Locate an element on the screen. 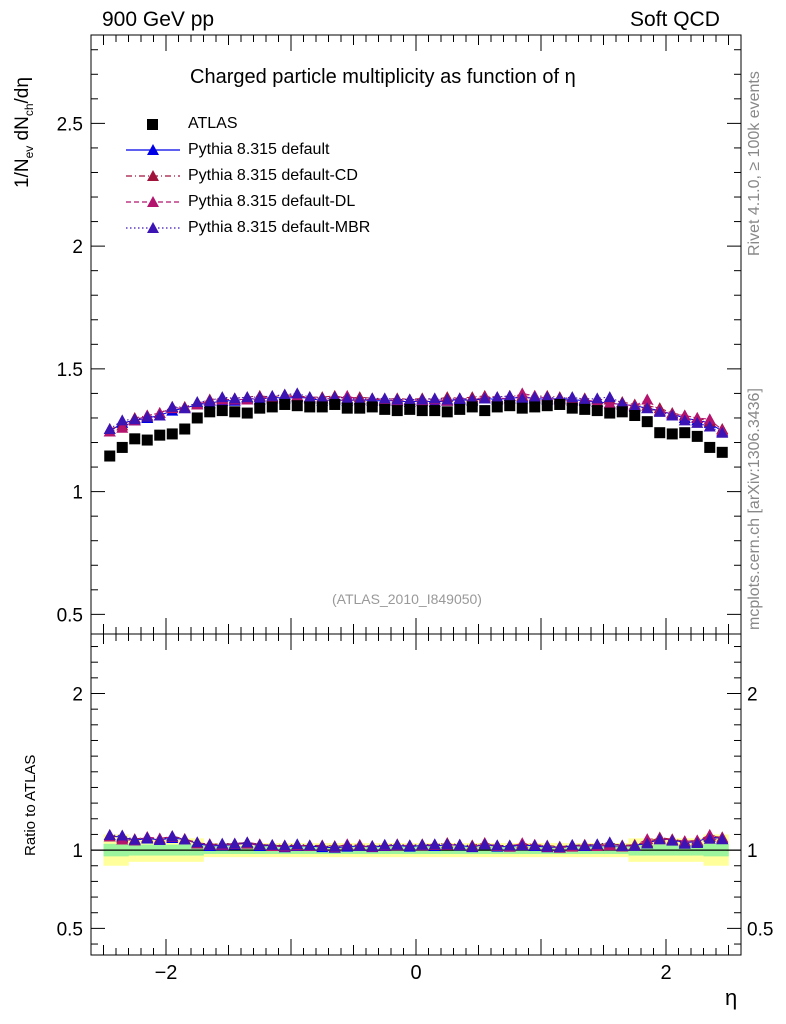 The image size is (786, 1024). rivet-version-text: Rivet 4.1.0, ≥ 100k events is located at coordinates (754, 163).